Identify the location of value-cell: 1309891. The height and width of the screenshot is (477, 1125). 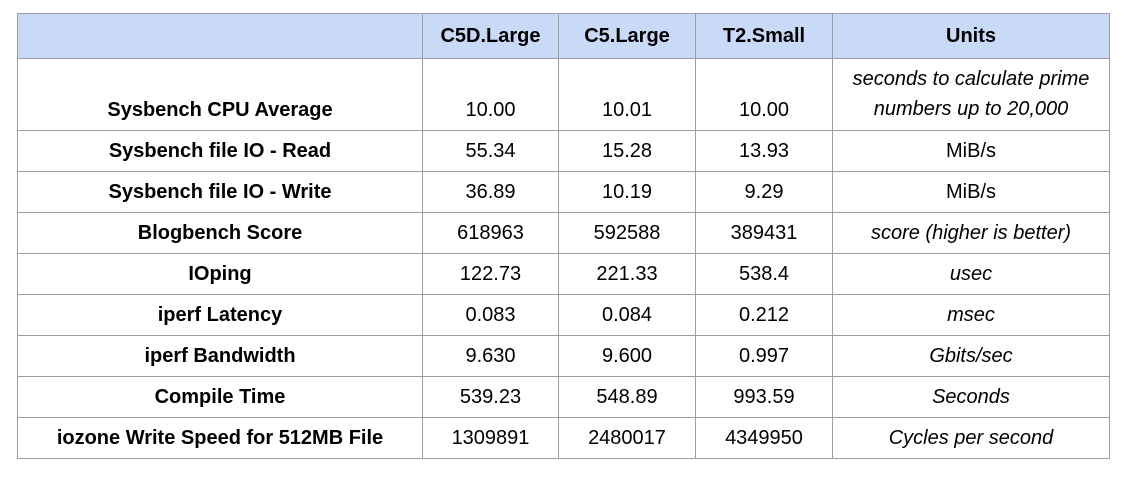
(490, 438).